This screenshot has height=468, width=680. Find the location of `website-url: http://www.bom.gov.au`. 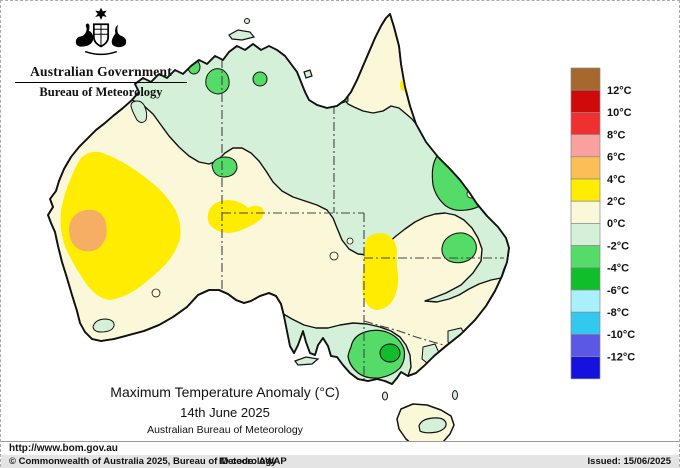

website-url: http://www.bom.gov.au is located at coordinates (63, 448).